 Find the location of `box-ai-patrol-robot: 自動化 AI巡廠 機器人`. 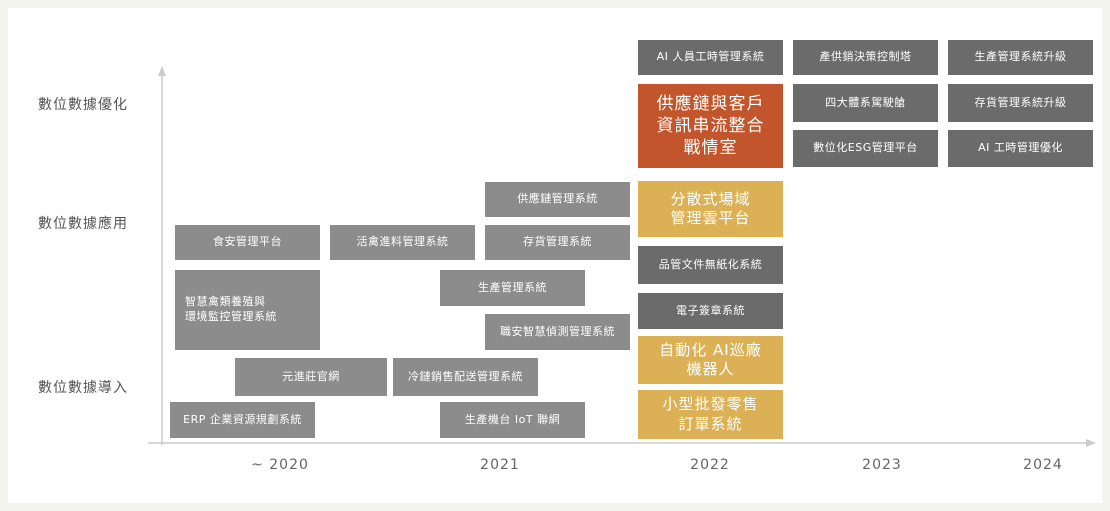

box-ai-patrol-robot: 自動化 AI巡廠 機器人 is located at coordinates (710, 360).